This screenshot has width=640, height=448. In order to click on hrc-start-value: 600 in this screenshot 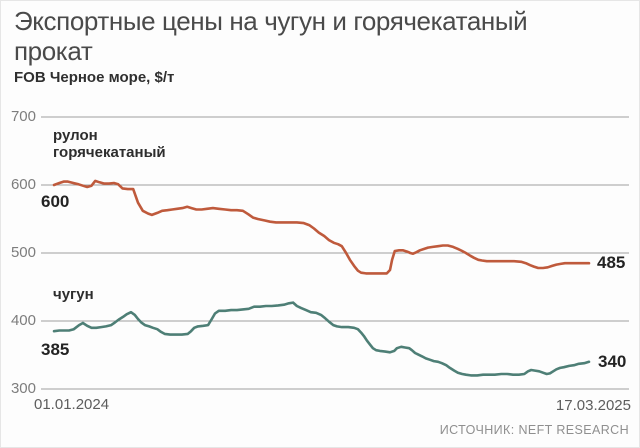, I will do `click(55, 201)`.